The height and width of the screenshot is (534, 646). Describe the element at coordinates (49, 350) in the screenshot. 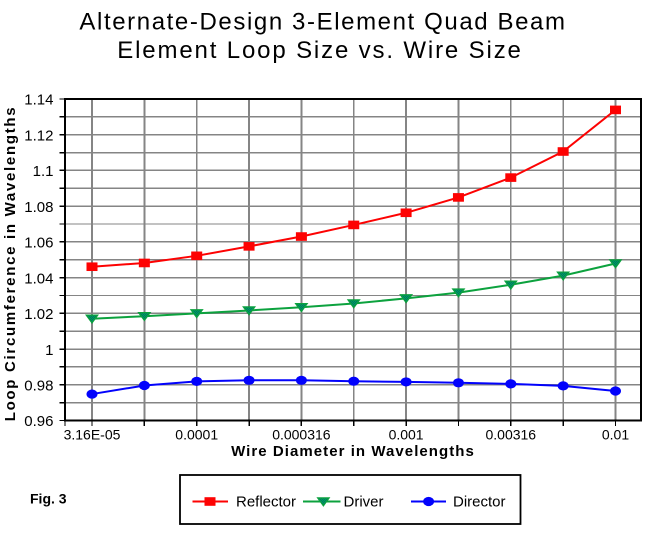

I see `svg-text: 1` at that location.